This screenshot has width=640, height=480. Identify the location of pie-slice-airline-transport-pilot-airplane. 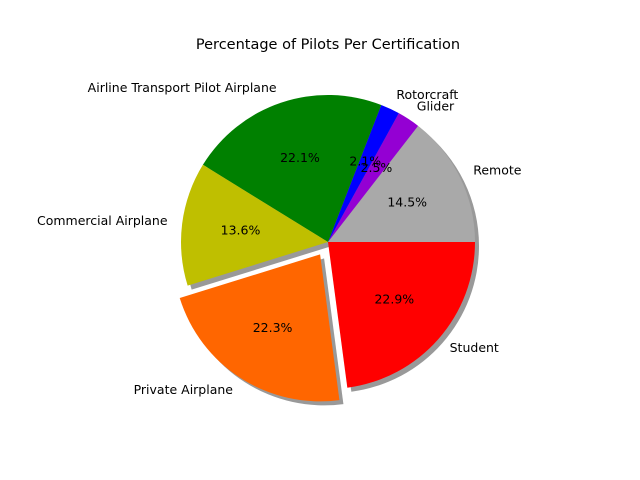
(292, 168).